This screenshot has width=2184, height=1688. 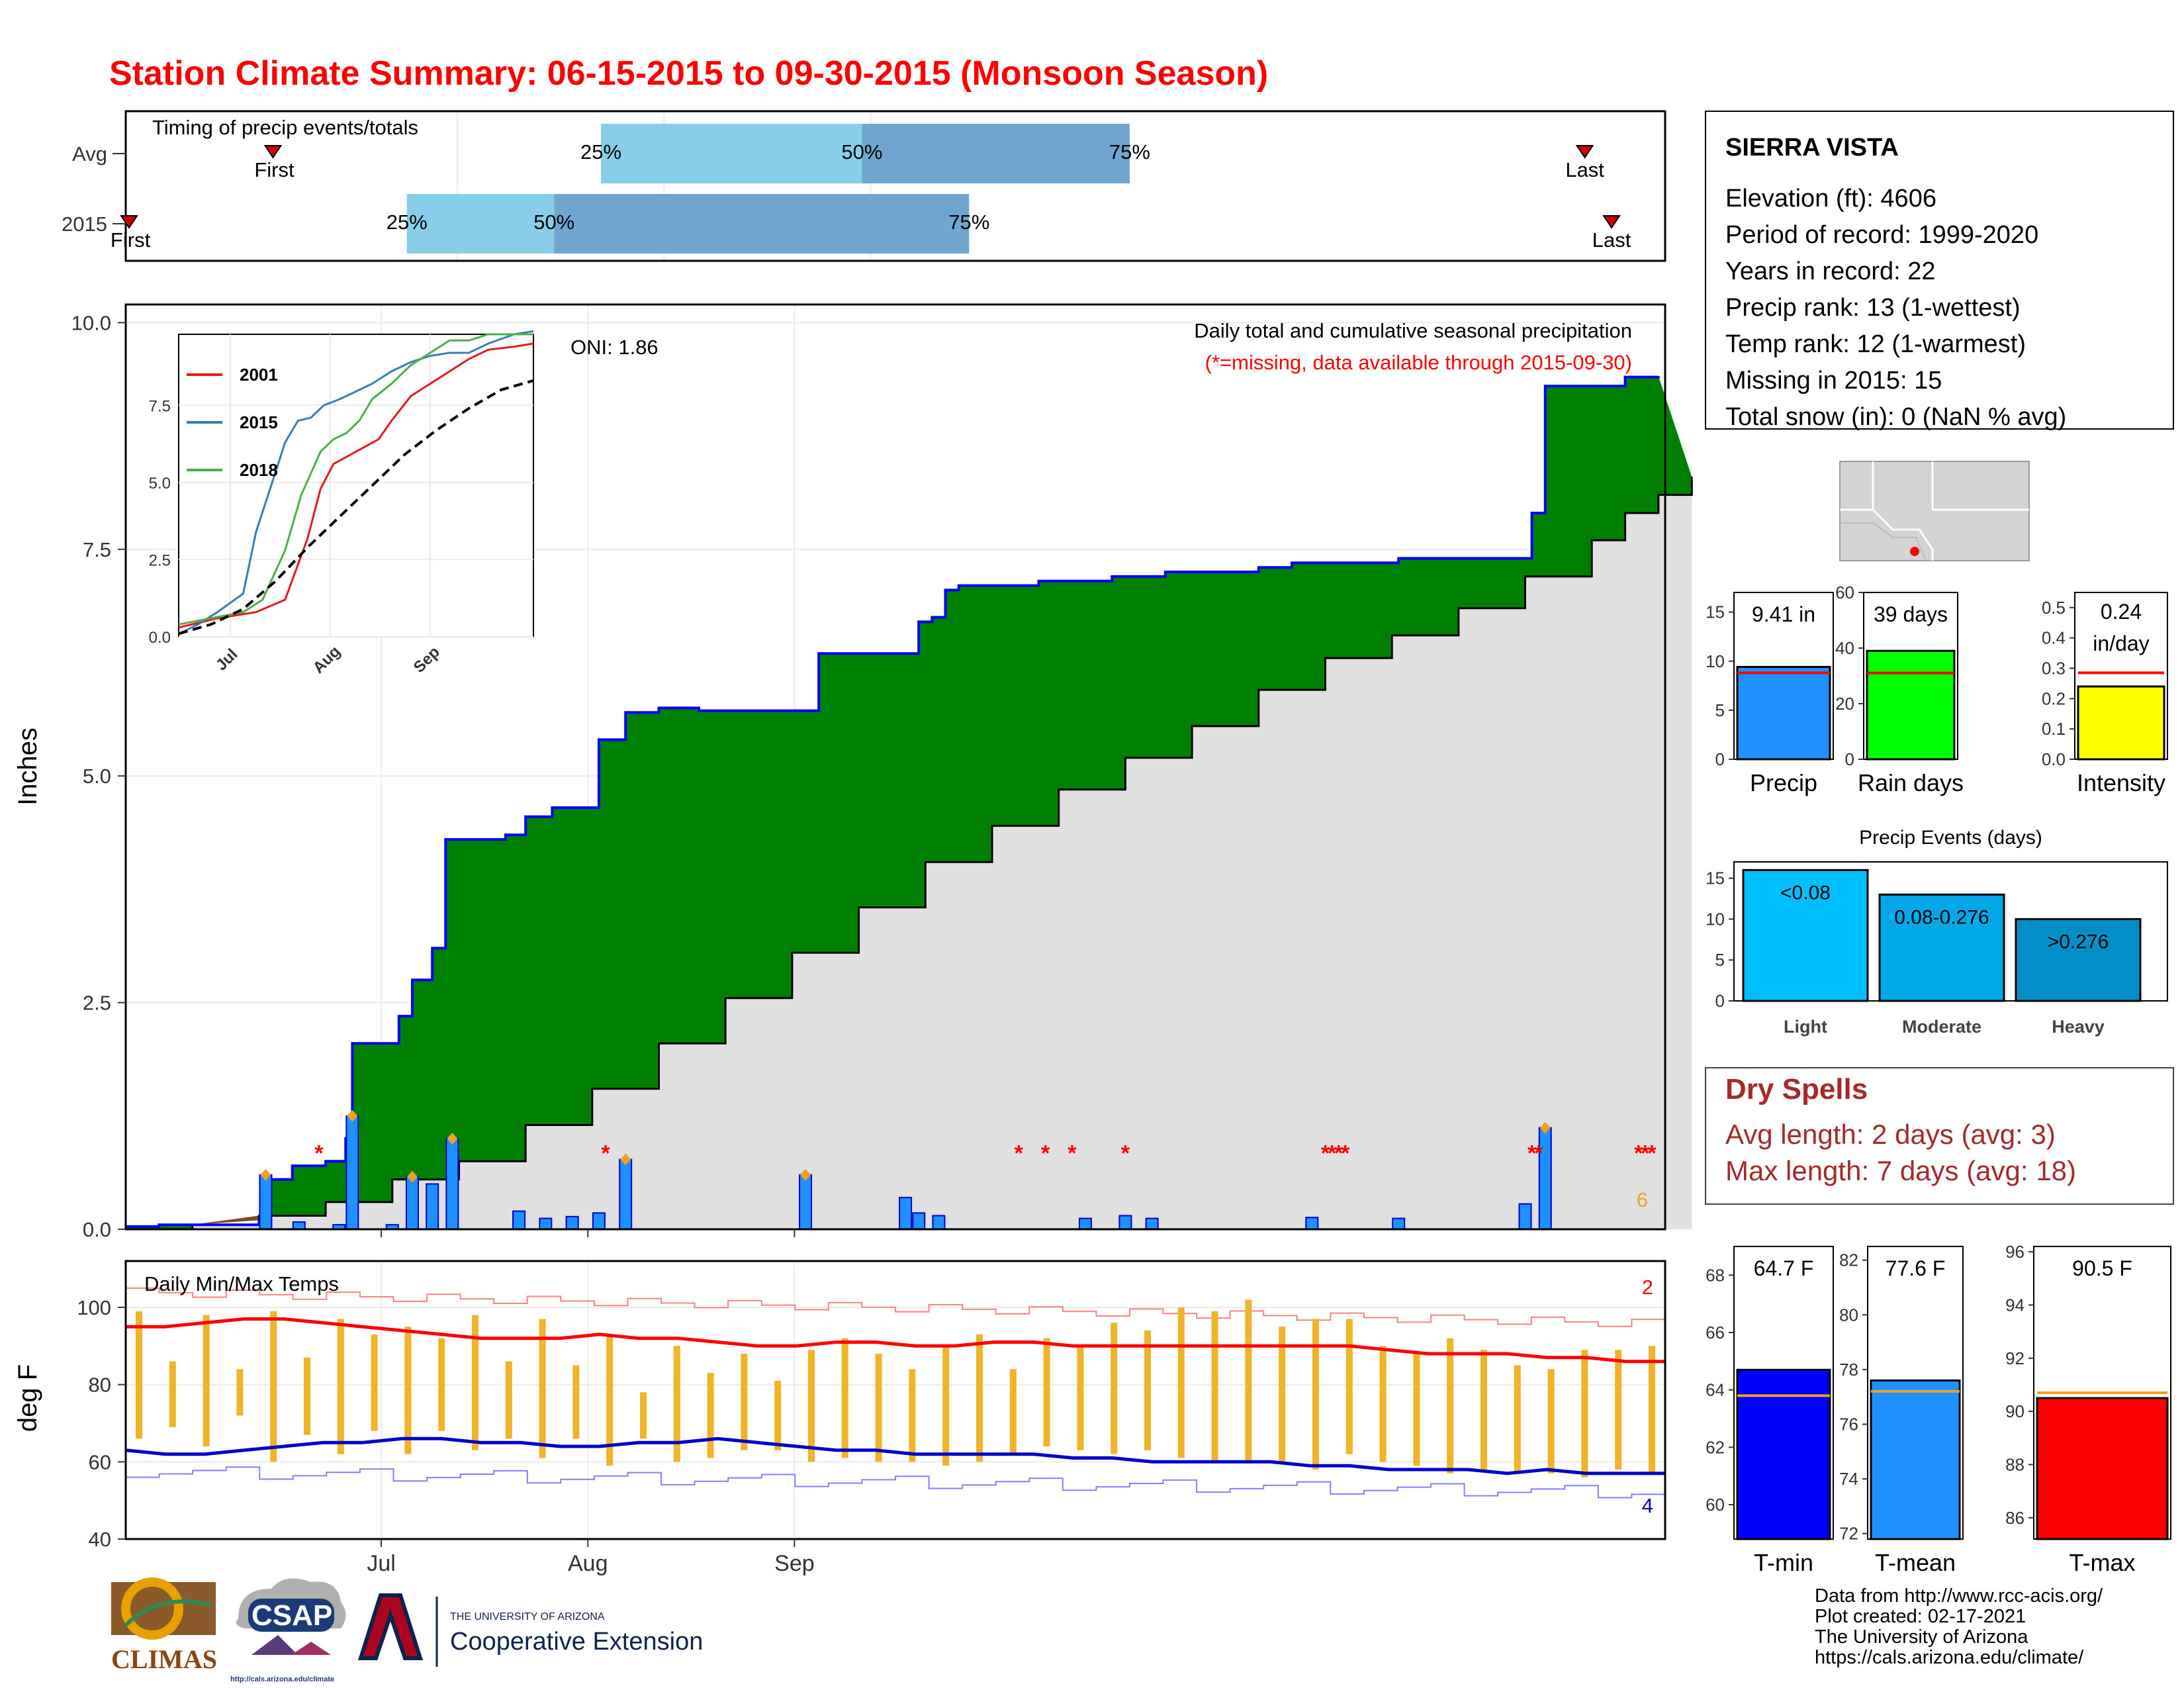 What do you see at coordinates (1715, 612) in the screenshot?
I see `y-tick-label: 15` at bounding box center [1715, 612].